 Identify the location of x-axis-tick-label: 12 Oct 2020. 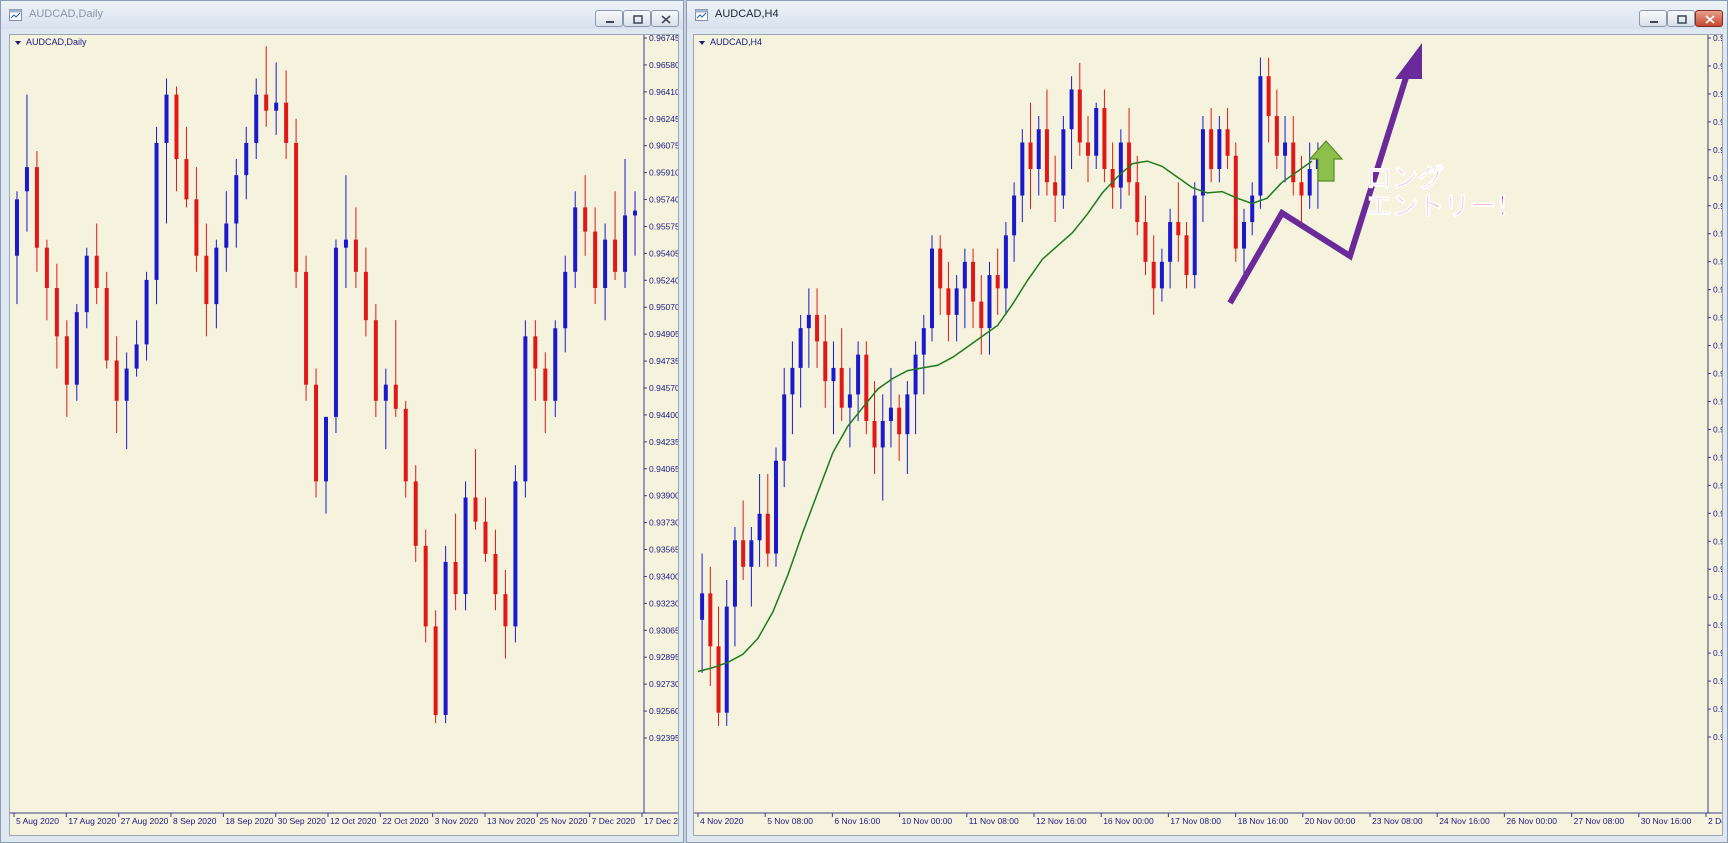
(353, 821).